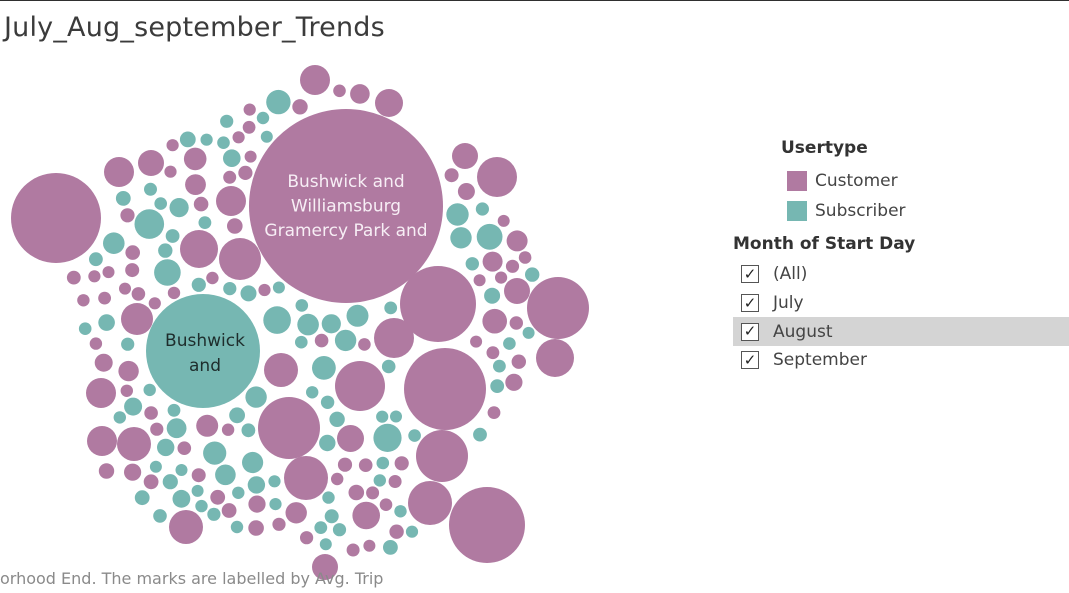  What do you see at coordinates (901, 274) in the screenshot?
I see `filter-option-all: ✓ (All)` at bounding box center [901, 274].